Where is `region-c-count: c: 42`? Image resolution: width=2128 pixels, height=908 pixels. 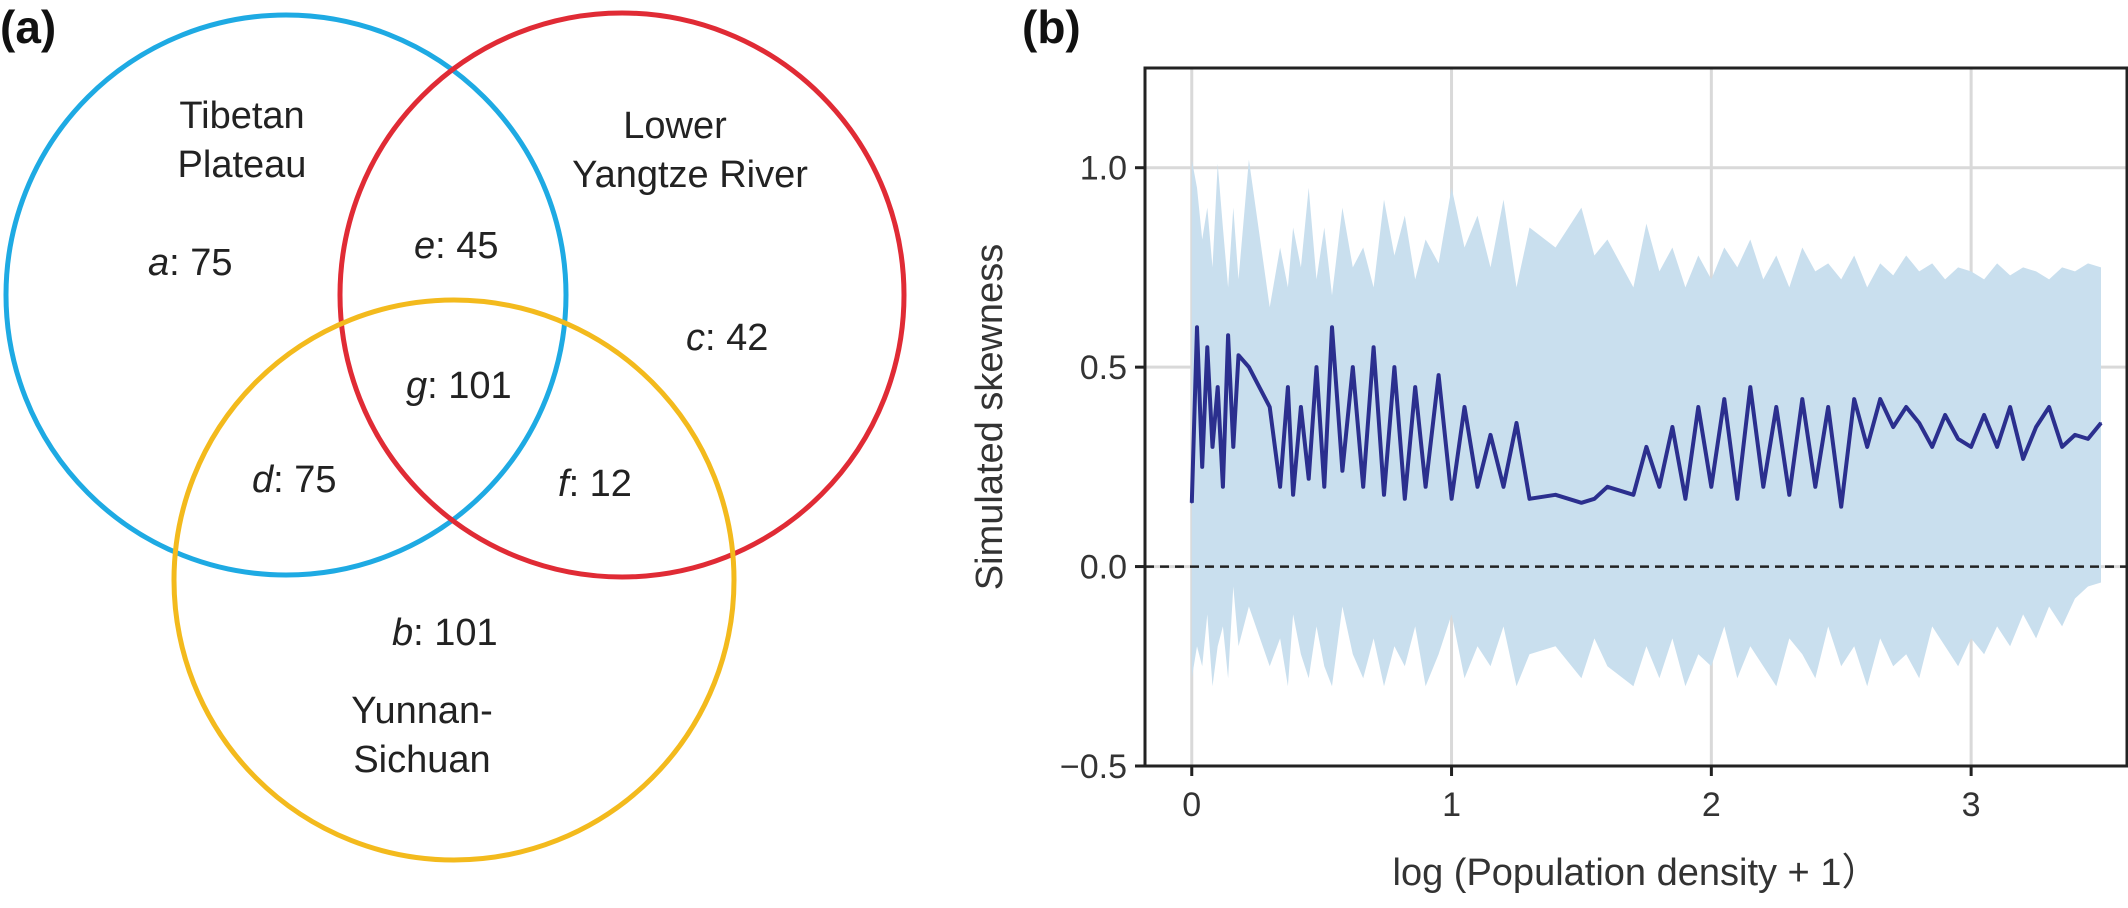 region-c-count: c: 42 is located at coordinates (727, 338).